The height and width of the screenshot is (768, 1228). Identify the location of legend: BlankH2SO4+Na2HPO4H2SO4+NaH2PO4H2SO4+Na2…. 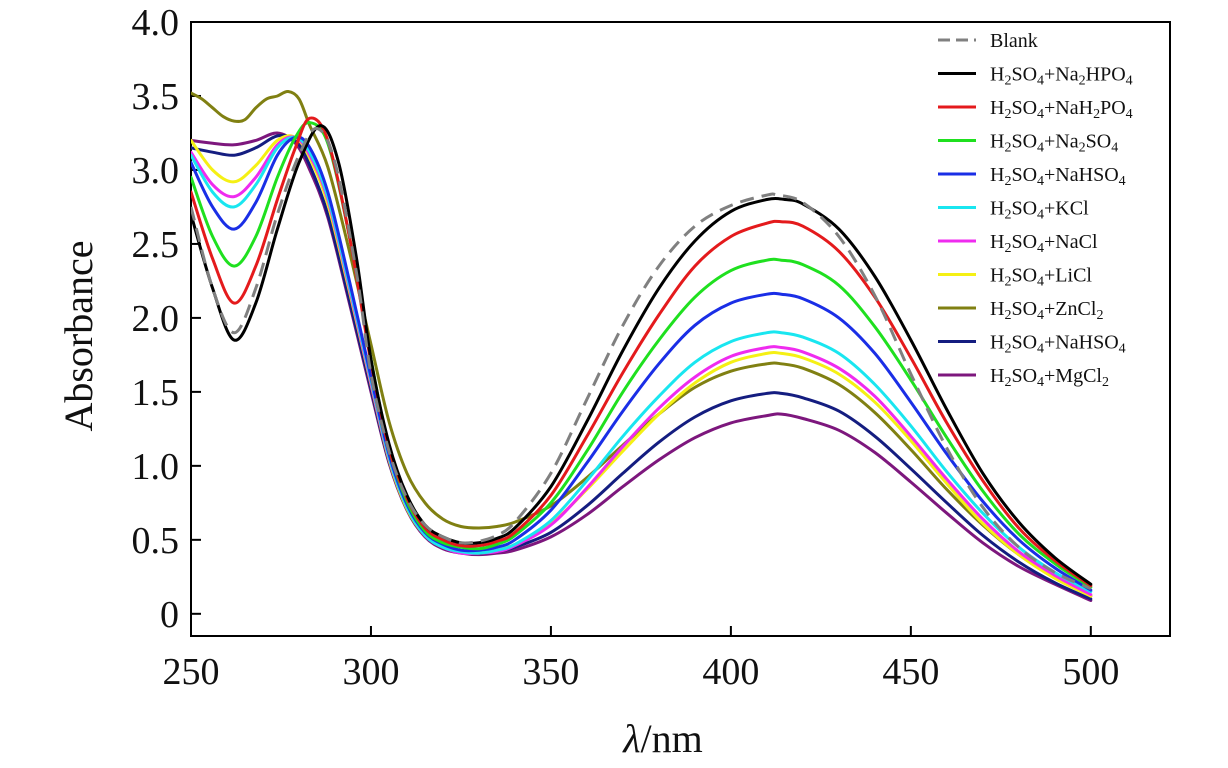
(1035, 210).